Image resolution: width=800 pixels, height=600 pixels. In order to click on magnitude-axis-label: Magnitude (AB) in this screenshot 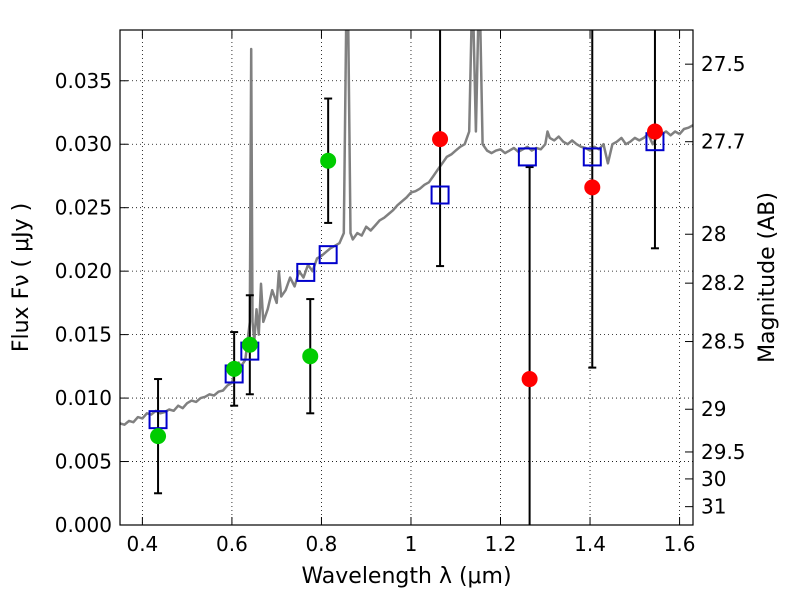, I will do `click(767, 277)`.